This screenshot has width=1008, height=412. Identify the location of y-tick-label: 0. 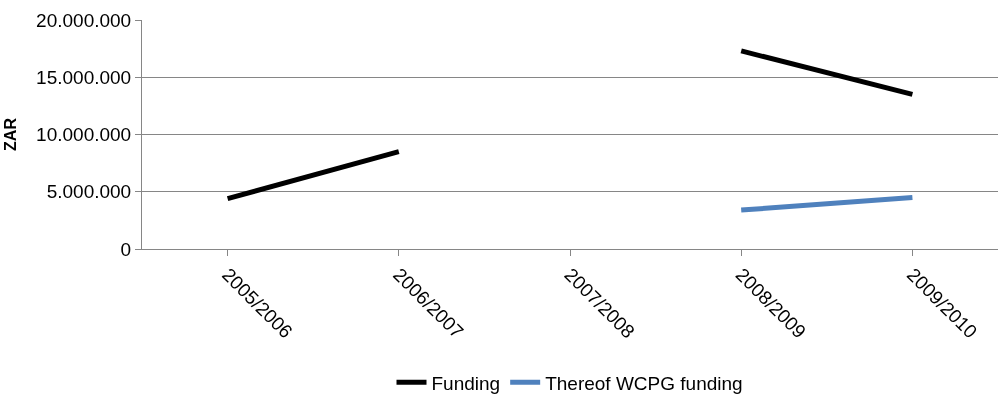
(126, 249).